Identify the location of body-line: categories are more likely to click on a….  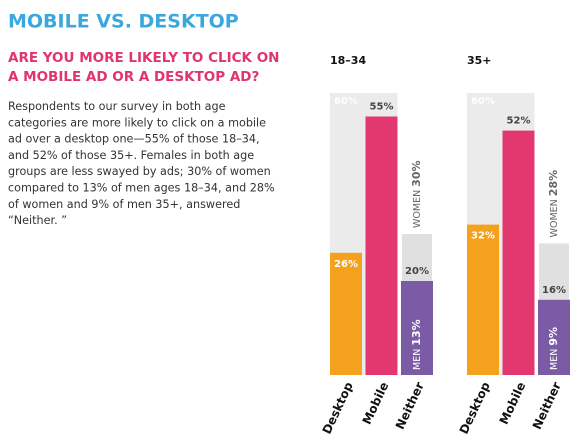
(137, 122).